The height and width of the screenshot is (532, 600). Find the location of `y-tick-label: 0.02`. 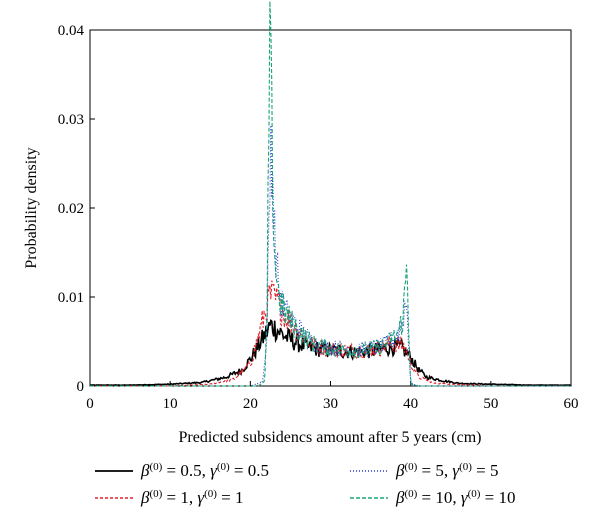

y-tick-label: 0.02 is located at coordinates (71, 209).